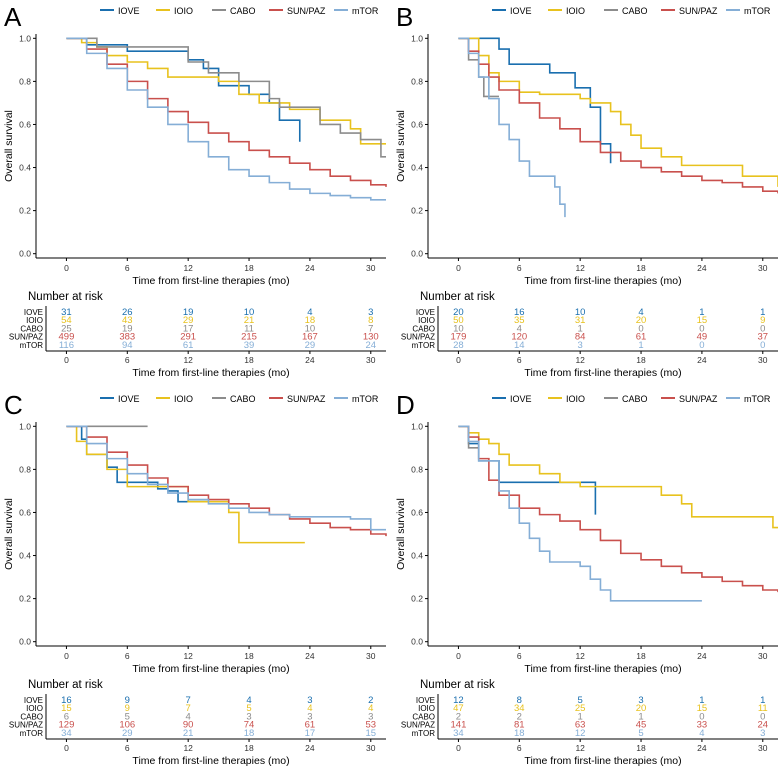  Describe the element at coordinates (306, 11) in the screenshot. I see `legend-label: SUN/PAZ` at that location.